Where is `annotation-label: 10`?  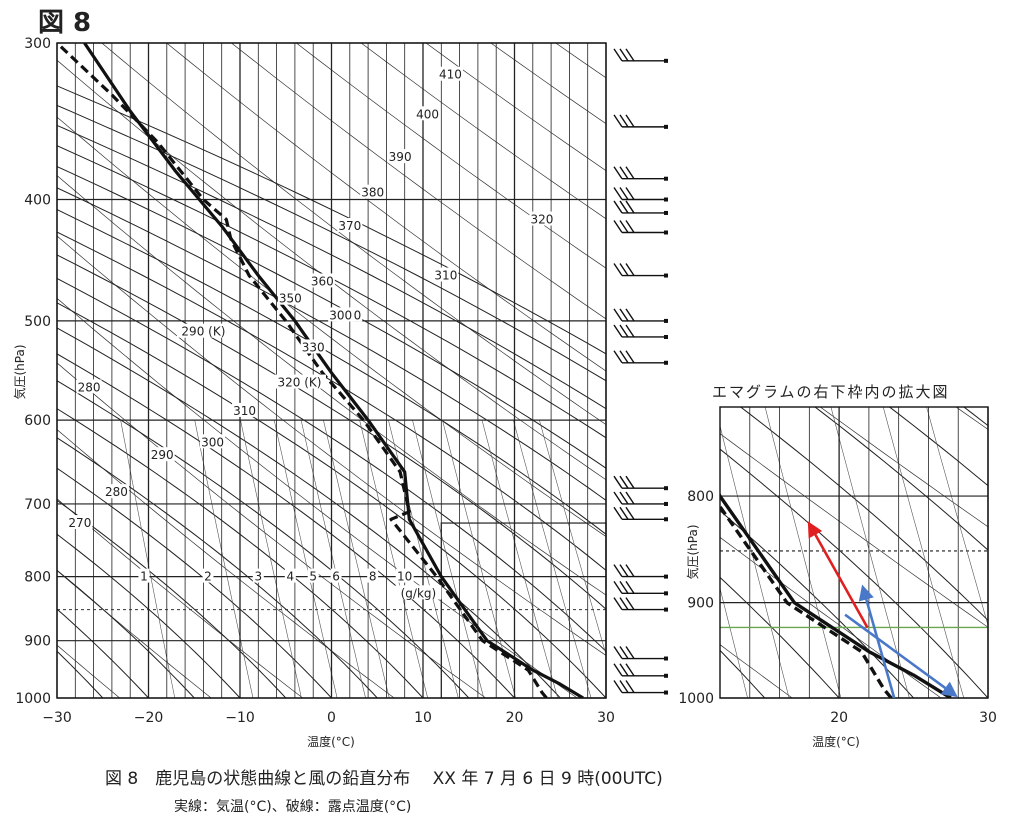 annotation-label: 10 is located at coordinates (404, 577).